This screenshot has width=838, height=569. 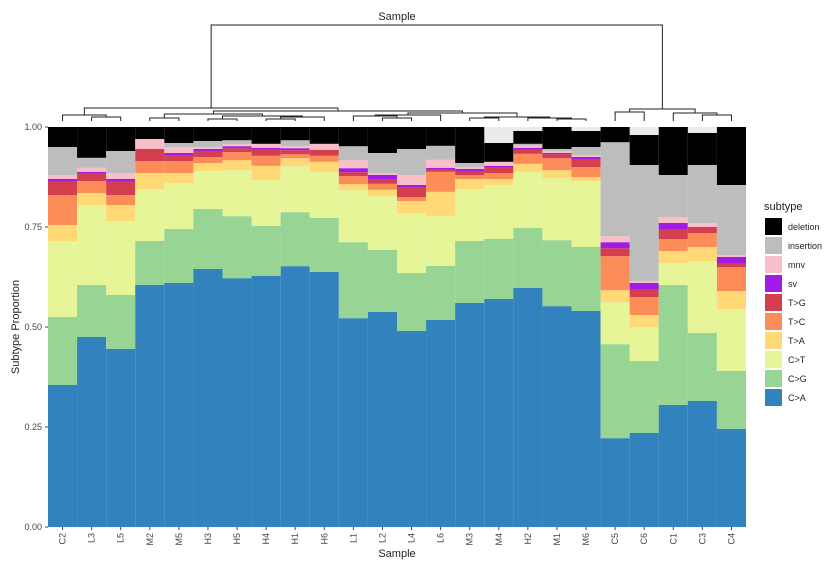 I want to click on legend-swatch-t-to-c, so click(x=773, y=321).